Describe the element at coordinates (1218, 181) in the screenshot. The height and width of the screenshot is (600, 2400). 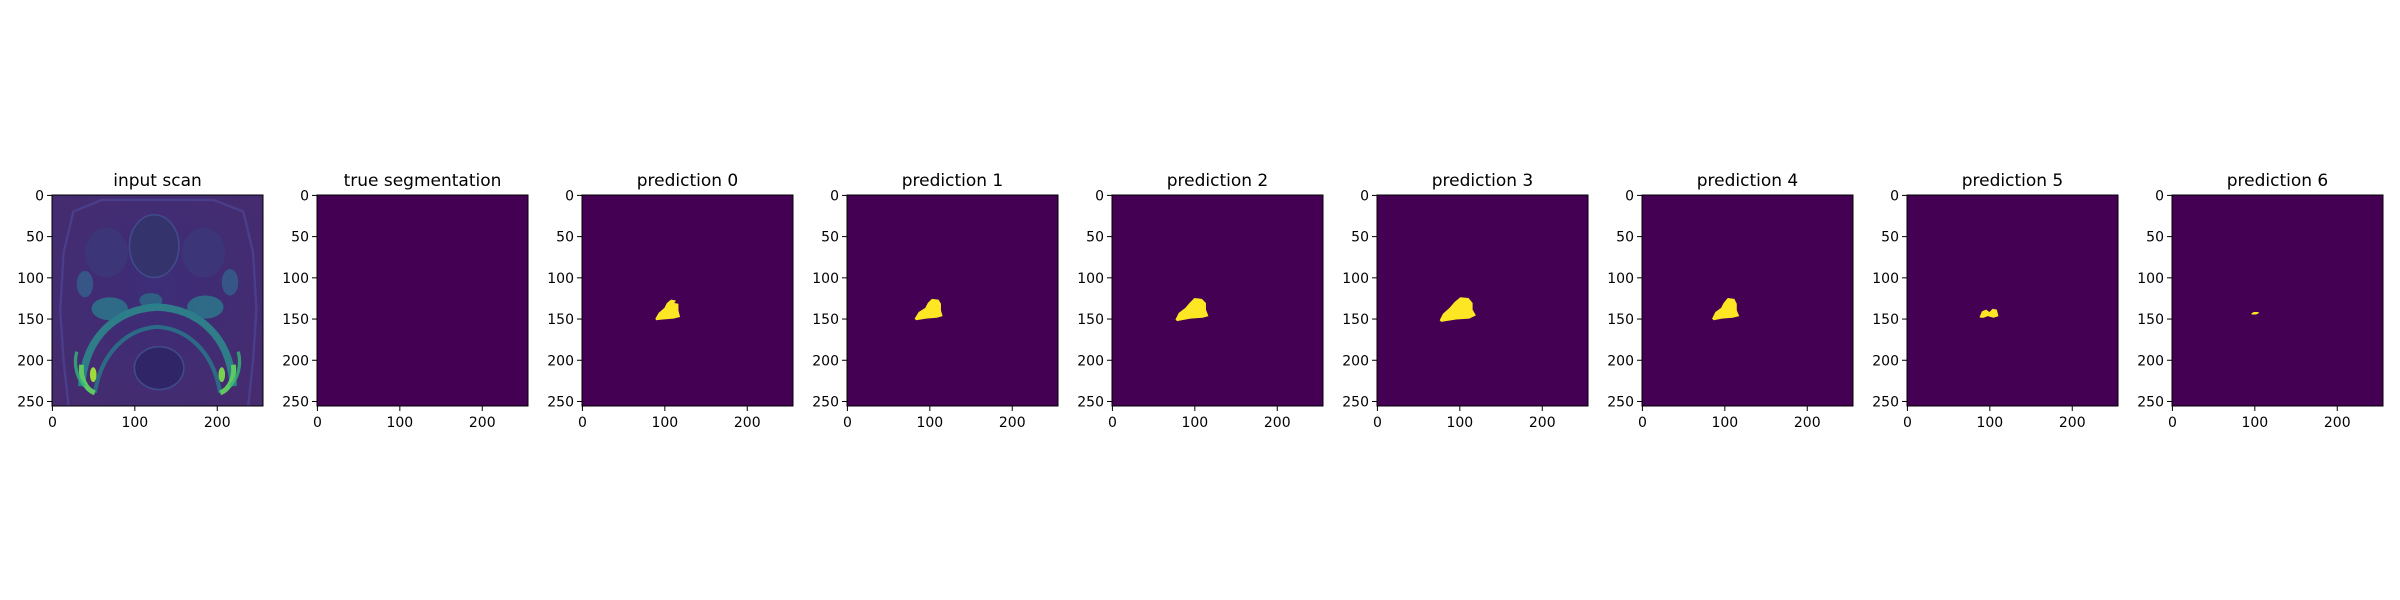
I see `panel-title: prediction 2` at that location.